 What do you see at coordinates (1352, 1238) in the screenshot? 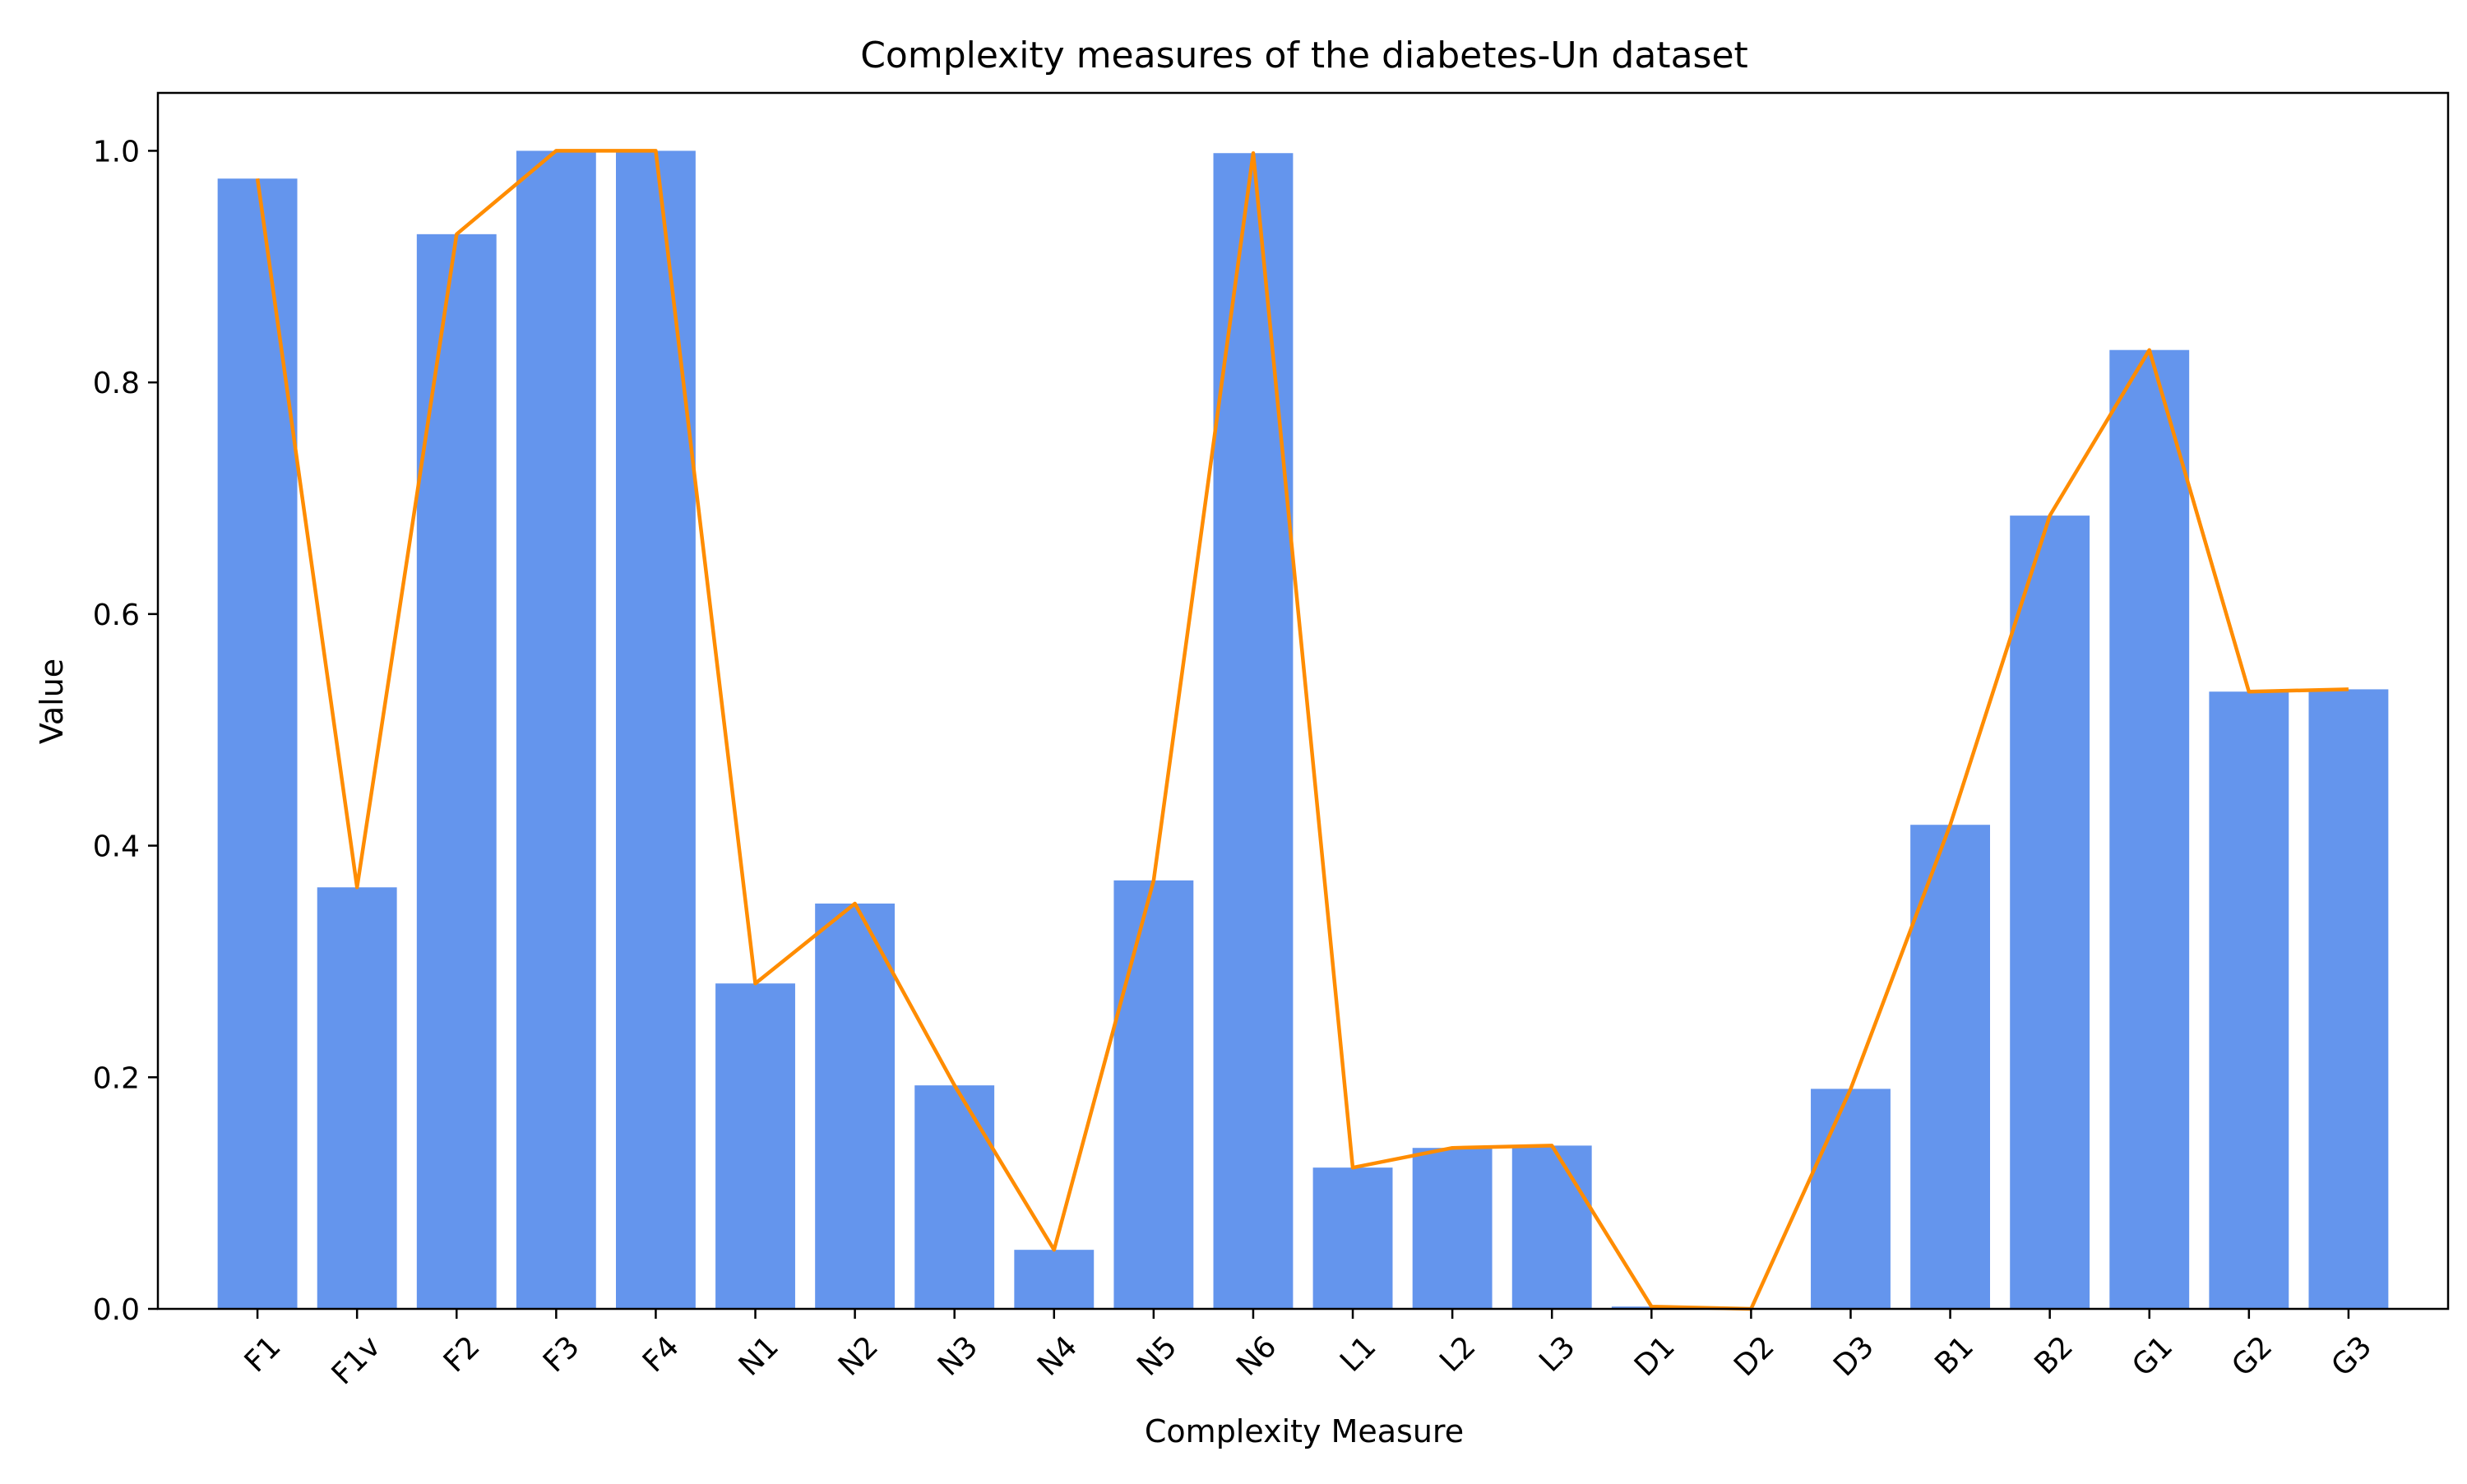
I see `bar-l1` at bounding box center [1352, 1238].